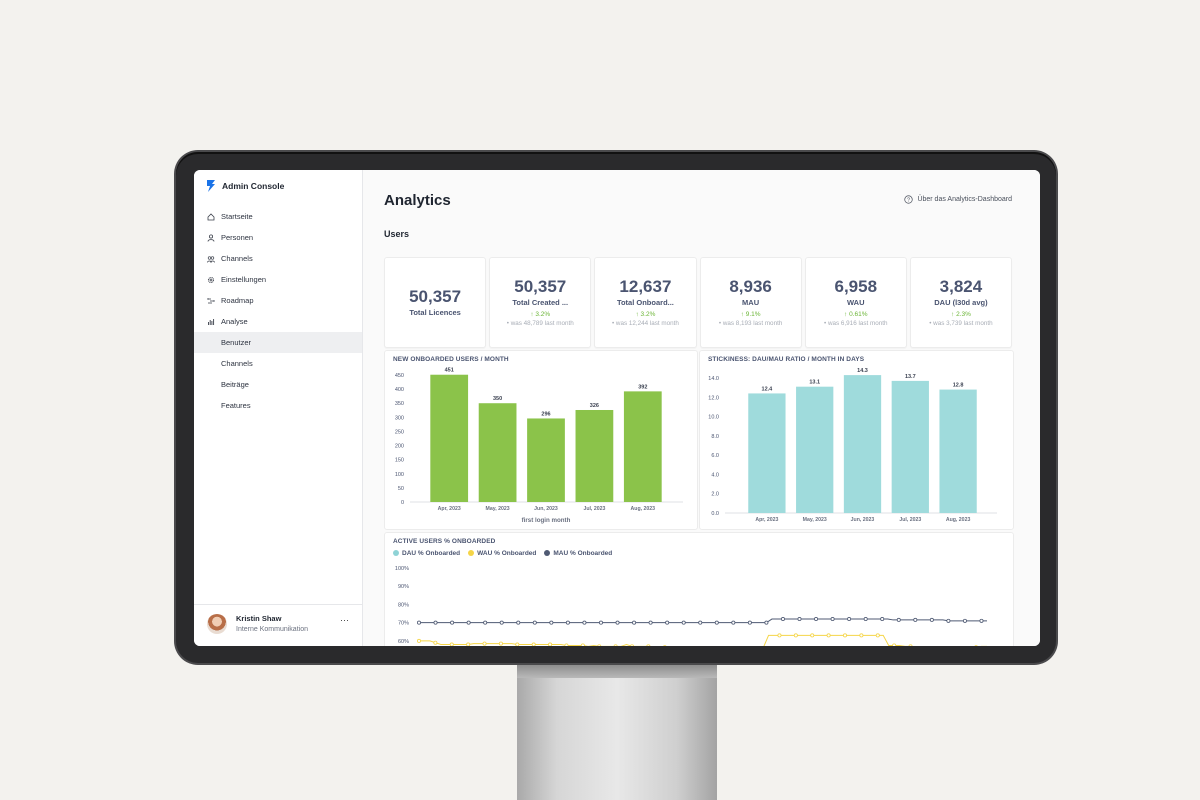 The width and height of the screenshot is (1200, 800). I want to click on sidebar-item-label: Einstellungen, so click(244, 279).